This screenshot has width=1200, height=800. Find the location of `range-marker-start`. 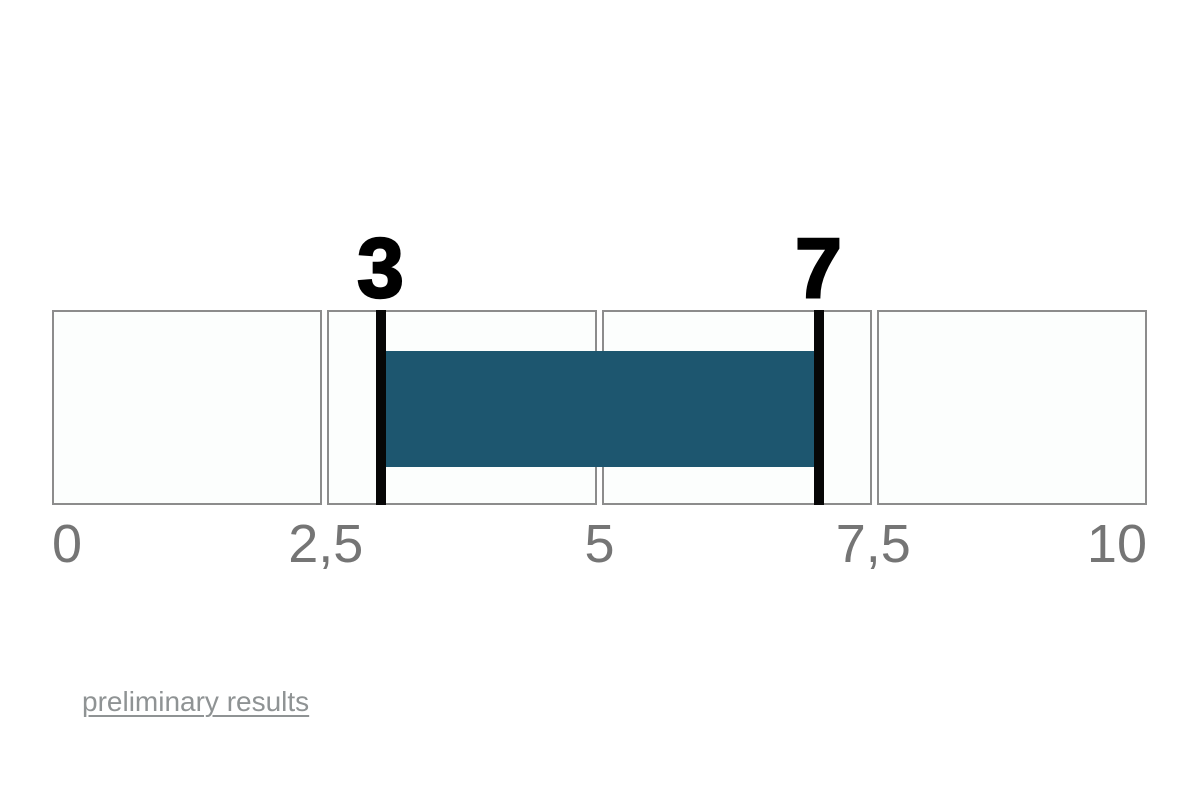

range-marker-start is located at coordinates (380, 407).